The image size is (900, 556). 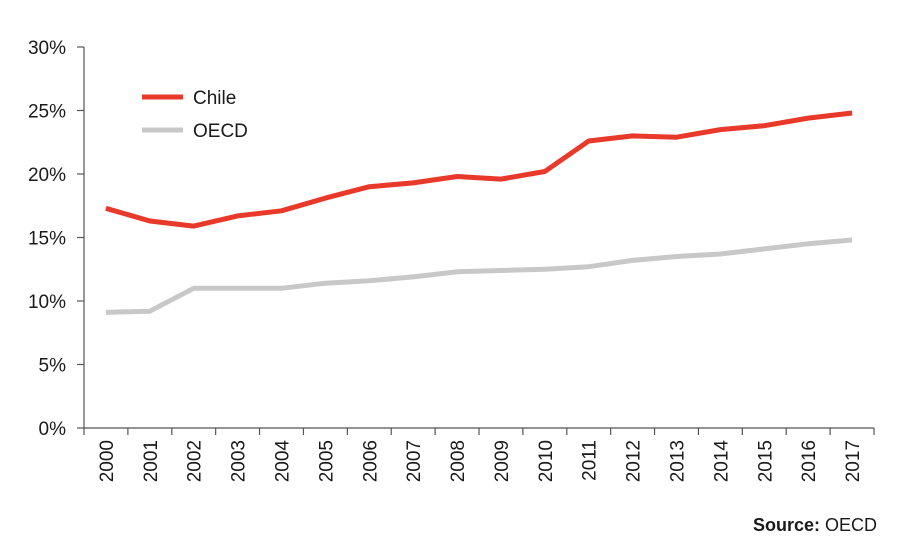 I want to click on x-tick-label: 2012, so click(x=634, y=461).